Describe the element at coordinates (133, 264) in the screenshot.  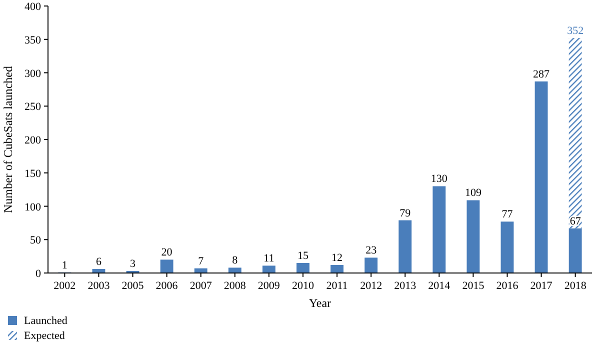
I see `data-label: 3` at that location.